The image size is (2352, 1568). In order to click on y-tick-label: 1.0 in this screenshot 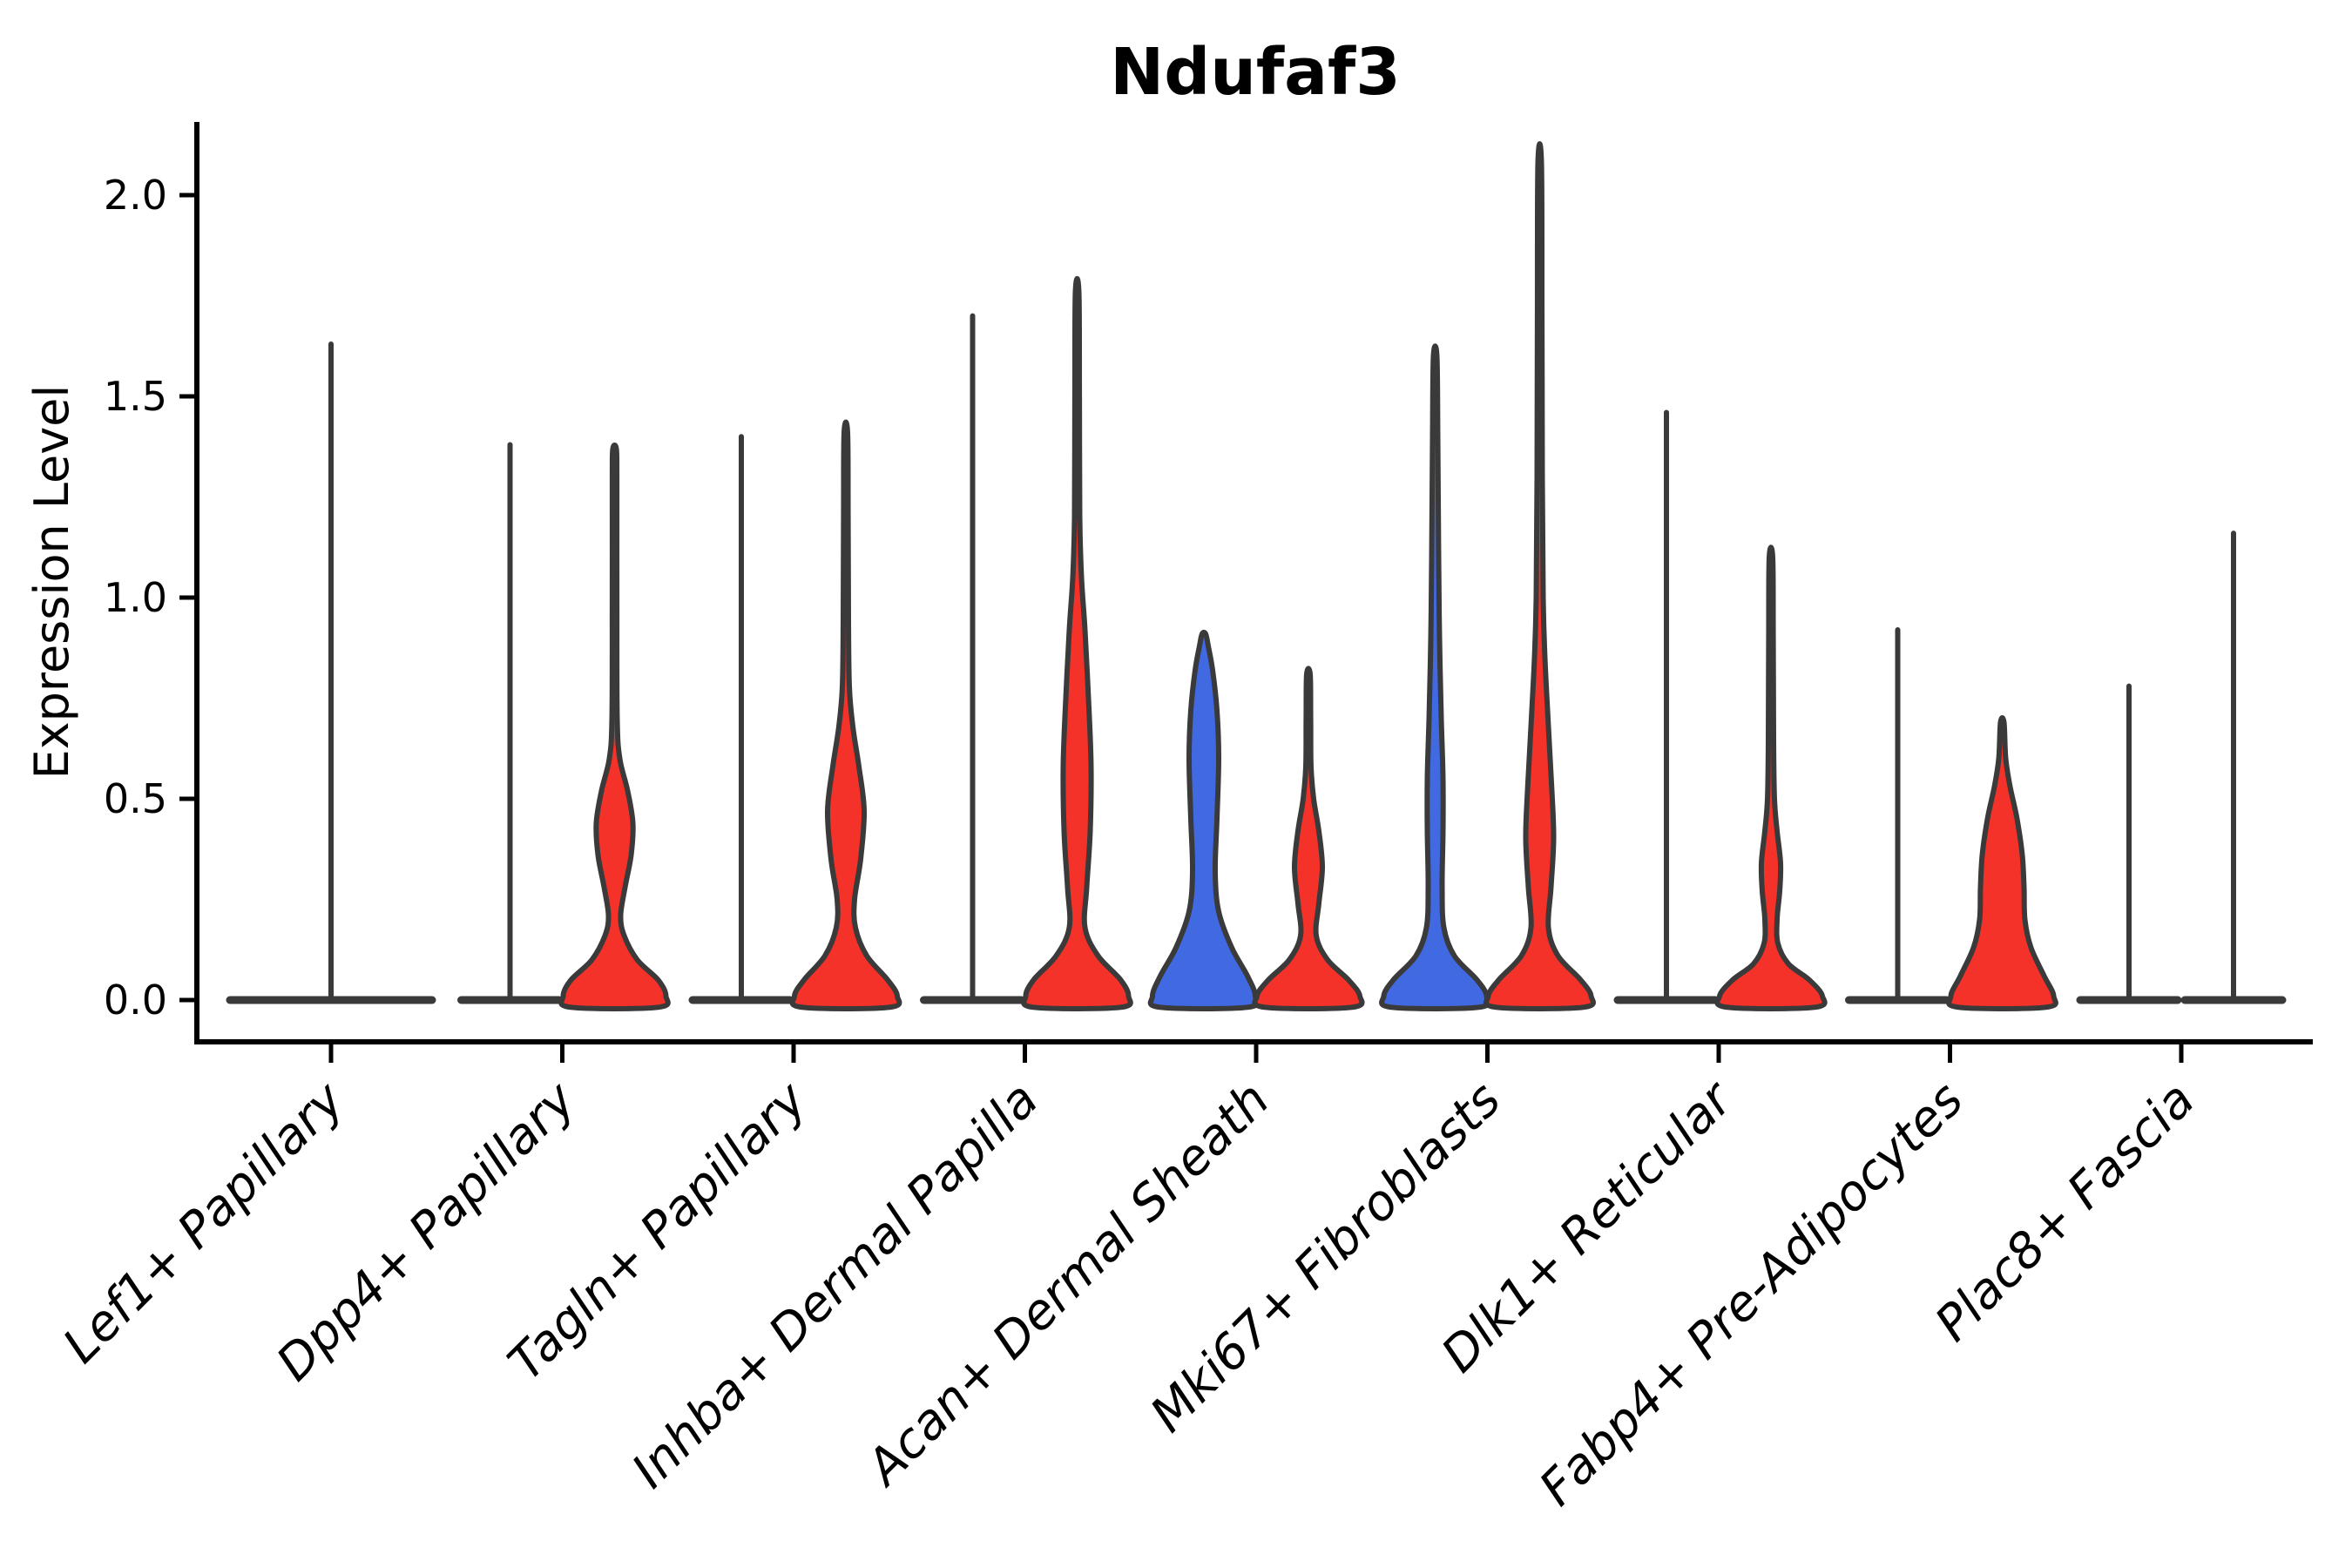, I will do `click(135, 597)`.